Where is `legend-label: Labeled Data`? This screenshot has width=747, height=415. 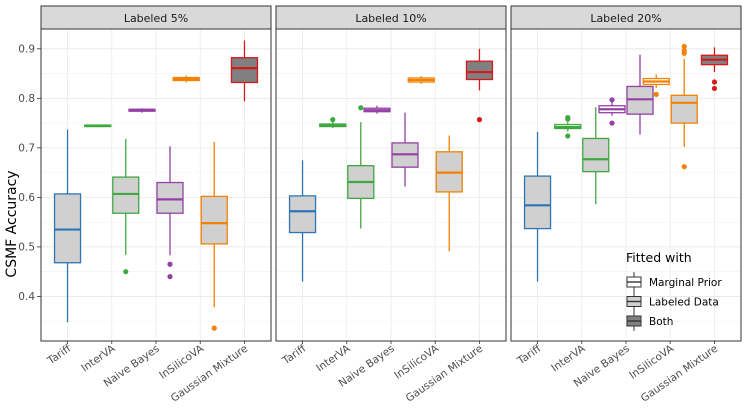
legend-label: Labeled Data is located at coordinates (684, 303).